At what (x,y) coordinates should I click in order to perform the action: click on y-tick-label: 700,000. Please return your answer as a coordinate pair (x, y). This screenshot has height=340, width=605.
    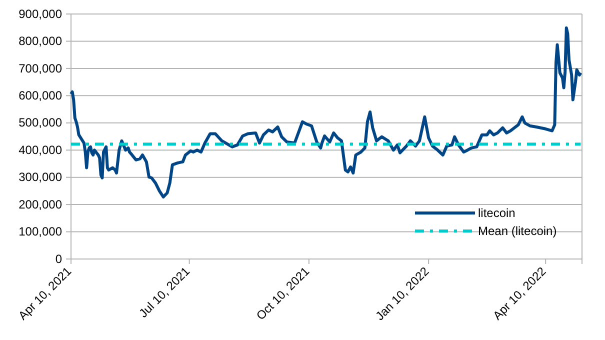
    Looking at the image, I should click on (40, 68).